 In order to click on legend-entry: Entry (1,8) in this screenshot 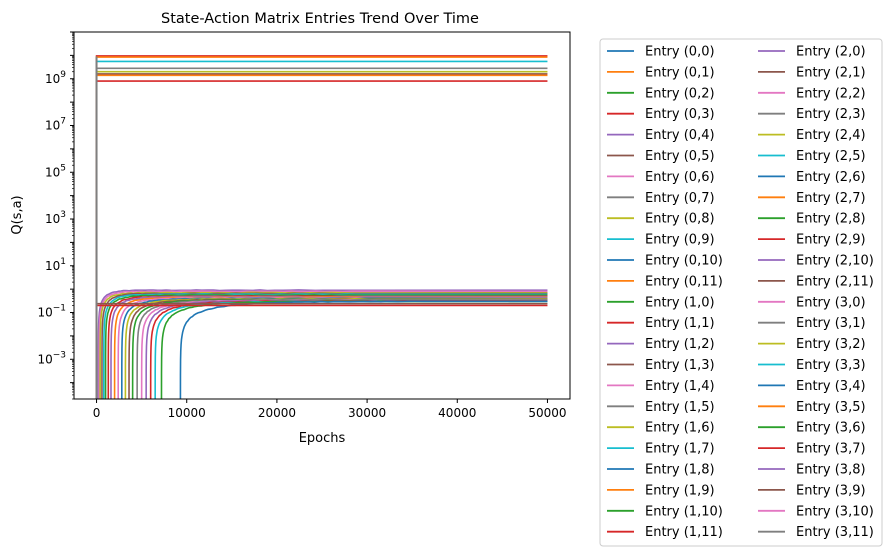, I will do `click(661, 470)`.